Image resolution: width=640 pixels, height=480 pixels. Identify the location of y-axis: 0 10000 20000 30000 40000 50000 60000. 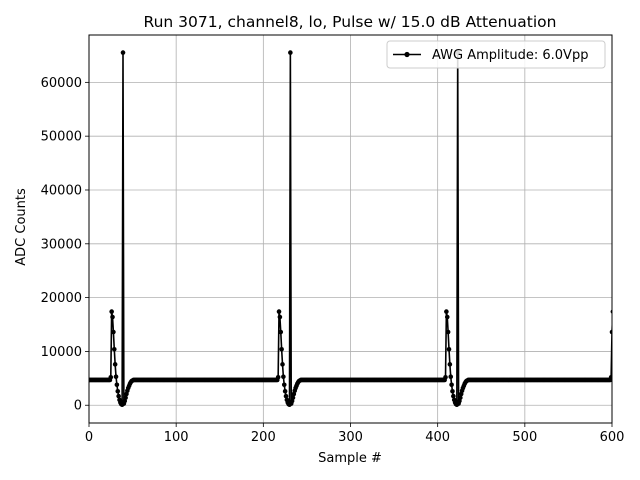
(65, 245).